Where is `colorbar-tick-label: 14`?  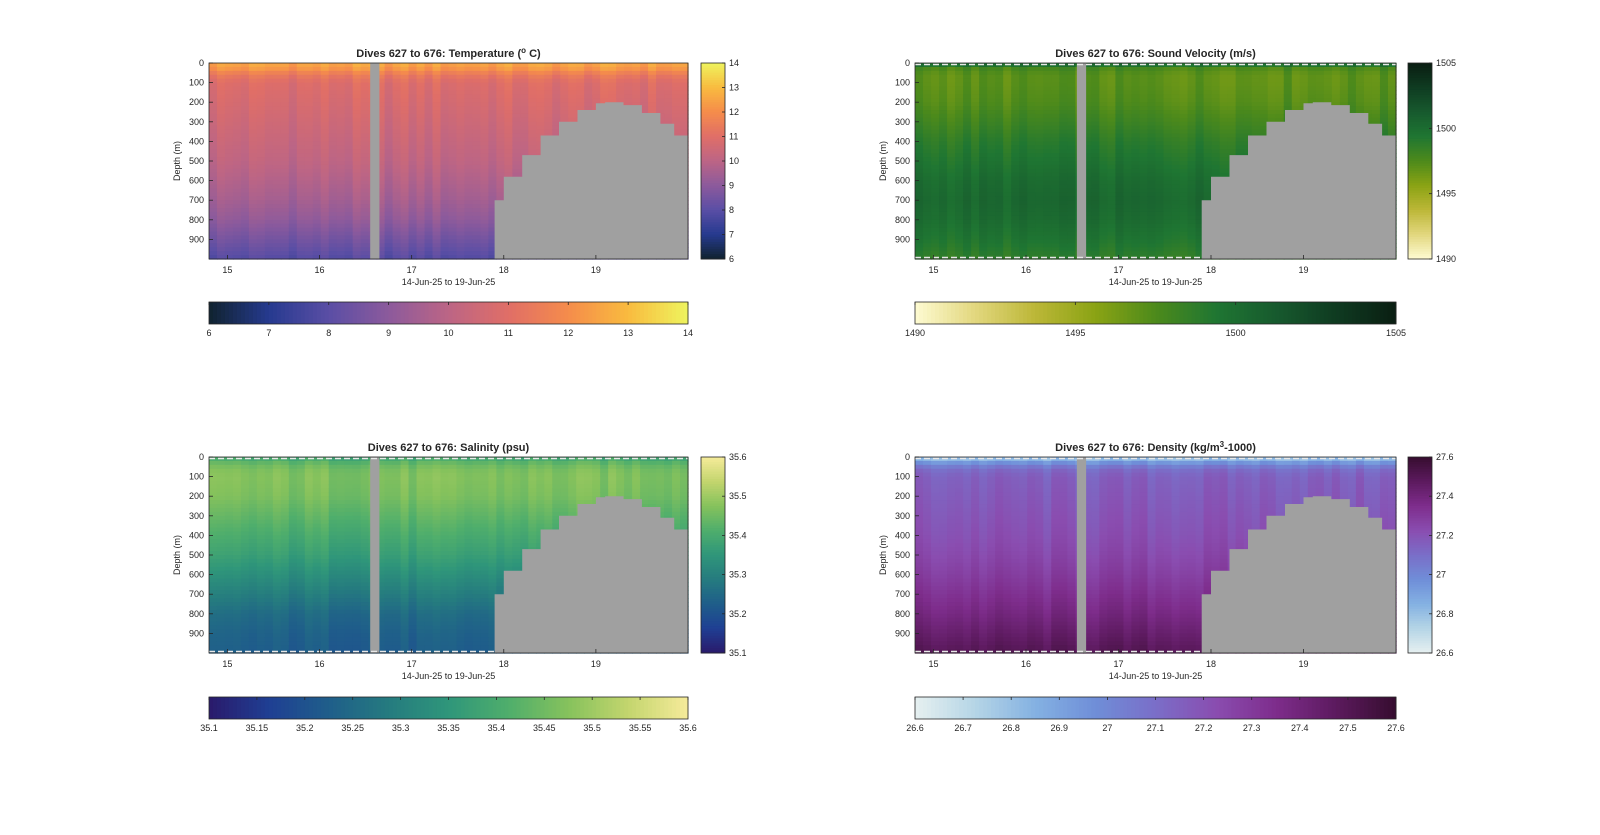
colorbar-tick-label: 14 is located at coordinates (734, 63).